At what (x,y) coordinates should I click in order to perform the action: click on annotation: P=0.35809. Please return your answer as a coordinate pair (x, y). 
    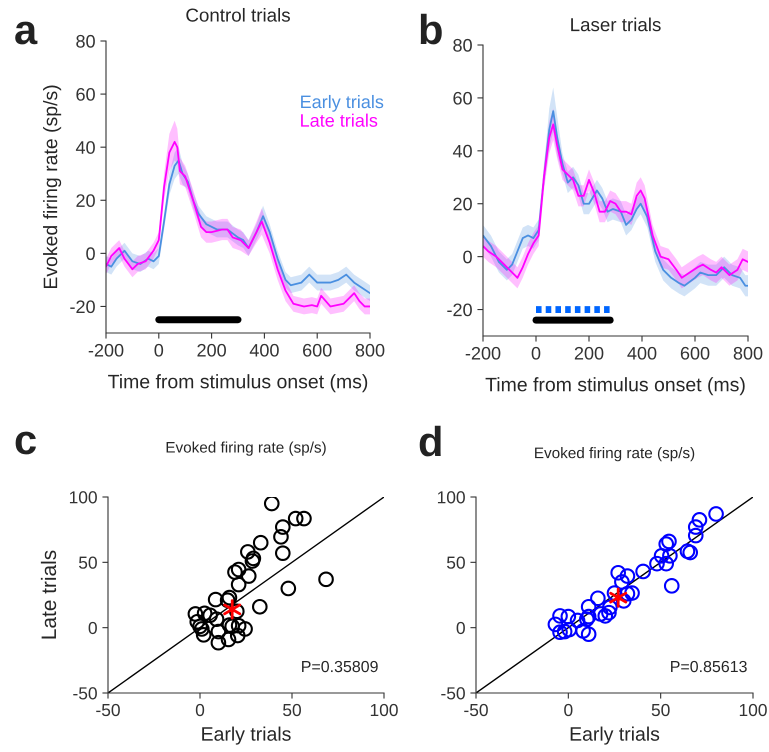
    Looking at the image, I should click on (340, 666).